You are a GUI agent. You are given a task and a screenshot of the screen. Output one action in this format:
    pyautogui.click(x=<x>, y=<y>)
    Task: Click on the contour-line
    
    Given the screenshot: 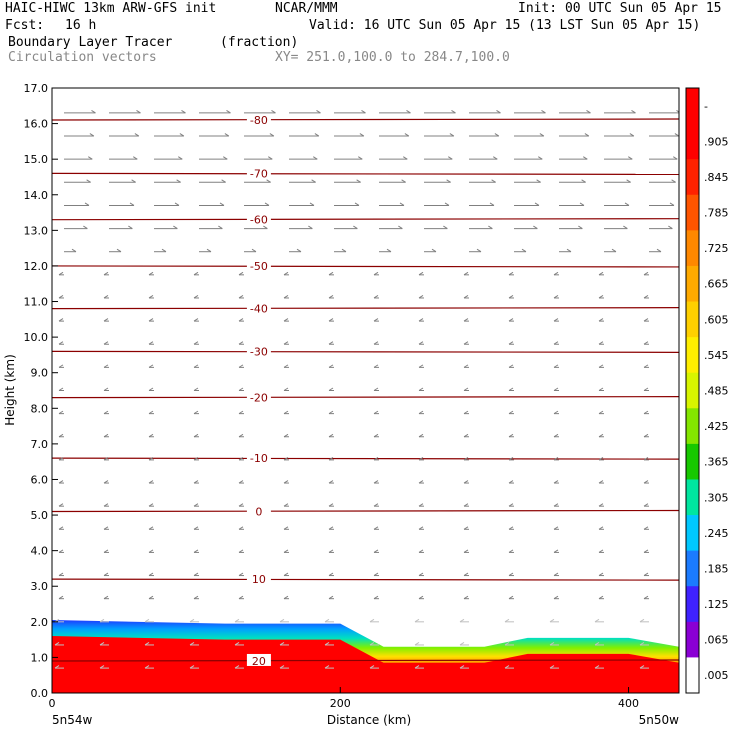 What is the action you would take?
    pyautogui.click(x=365, y=660)
    